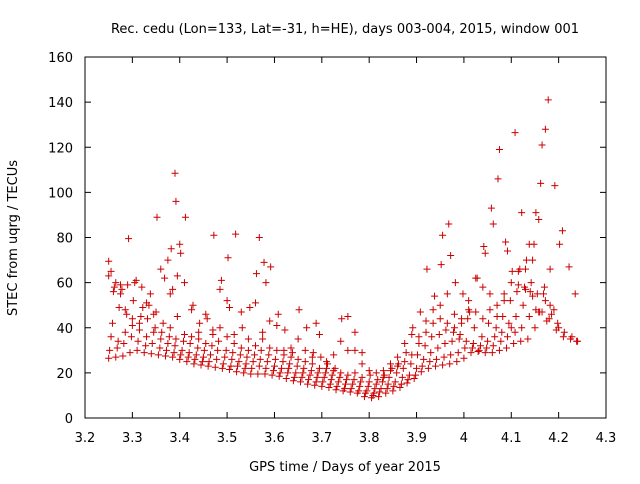 This screenshot has height=484, width=640. What do you see at coordinates (64, 374) in the screenshot?
I see `y-tick-label: 20` at bounding box center [64, 374].